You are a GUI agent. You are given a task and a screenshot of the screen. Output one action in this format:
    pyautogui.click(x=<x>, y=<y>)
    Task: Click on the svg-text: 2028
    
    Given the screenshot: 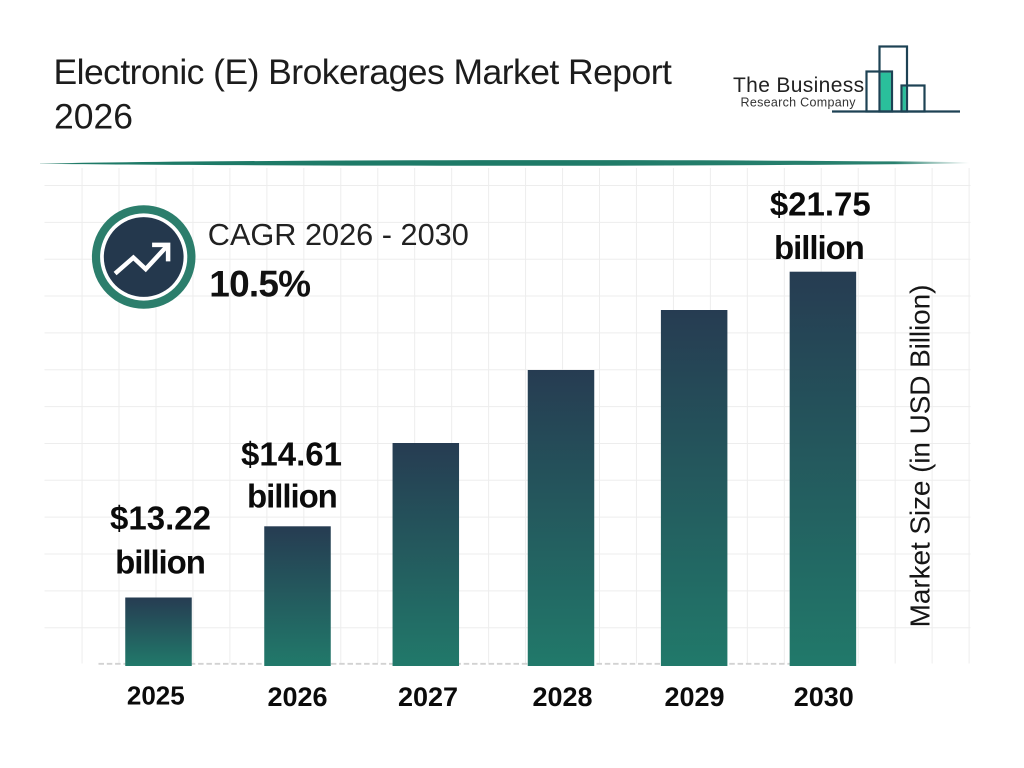 What is the action you would take?
    pyautogui.click(x=562, y=697)
    